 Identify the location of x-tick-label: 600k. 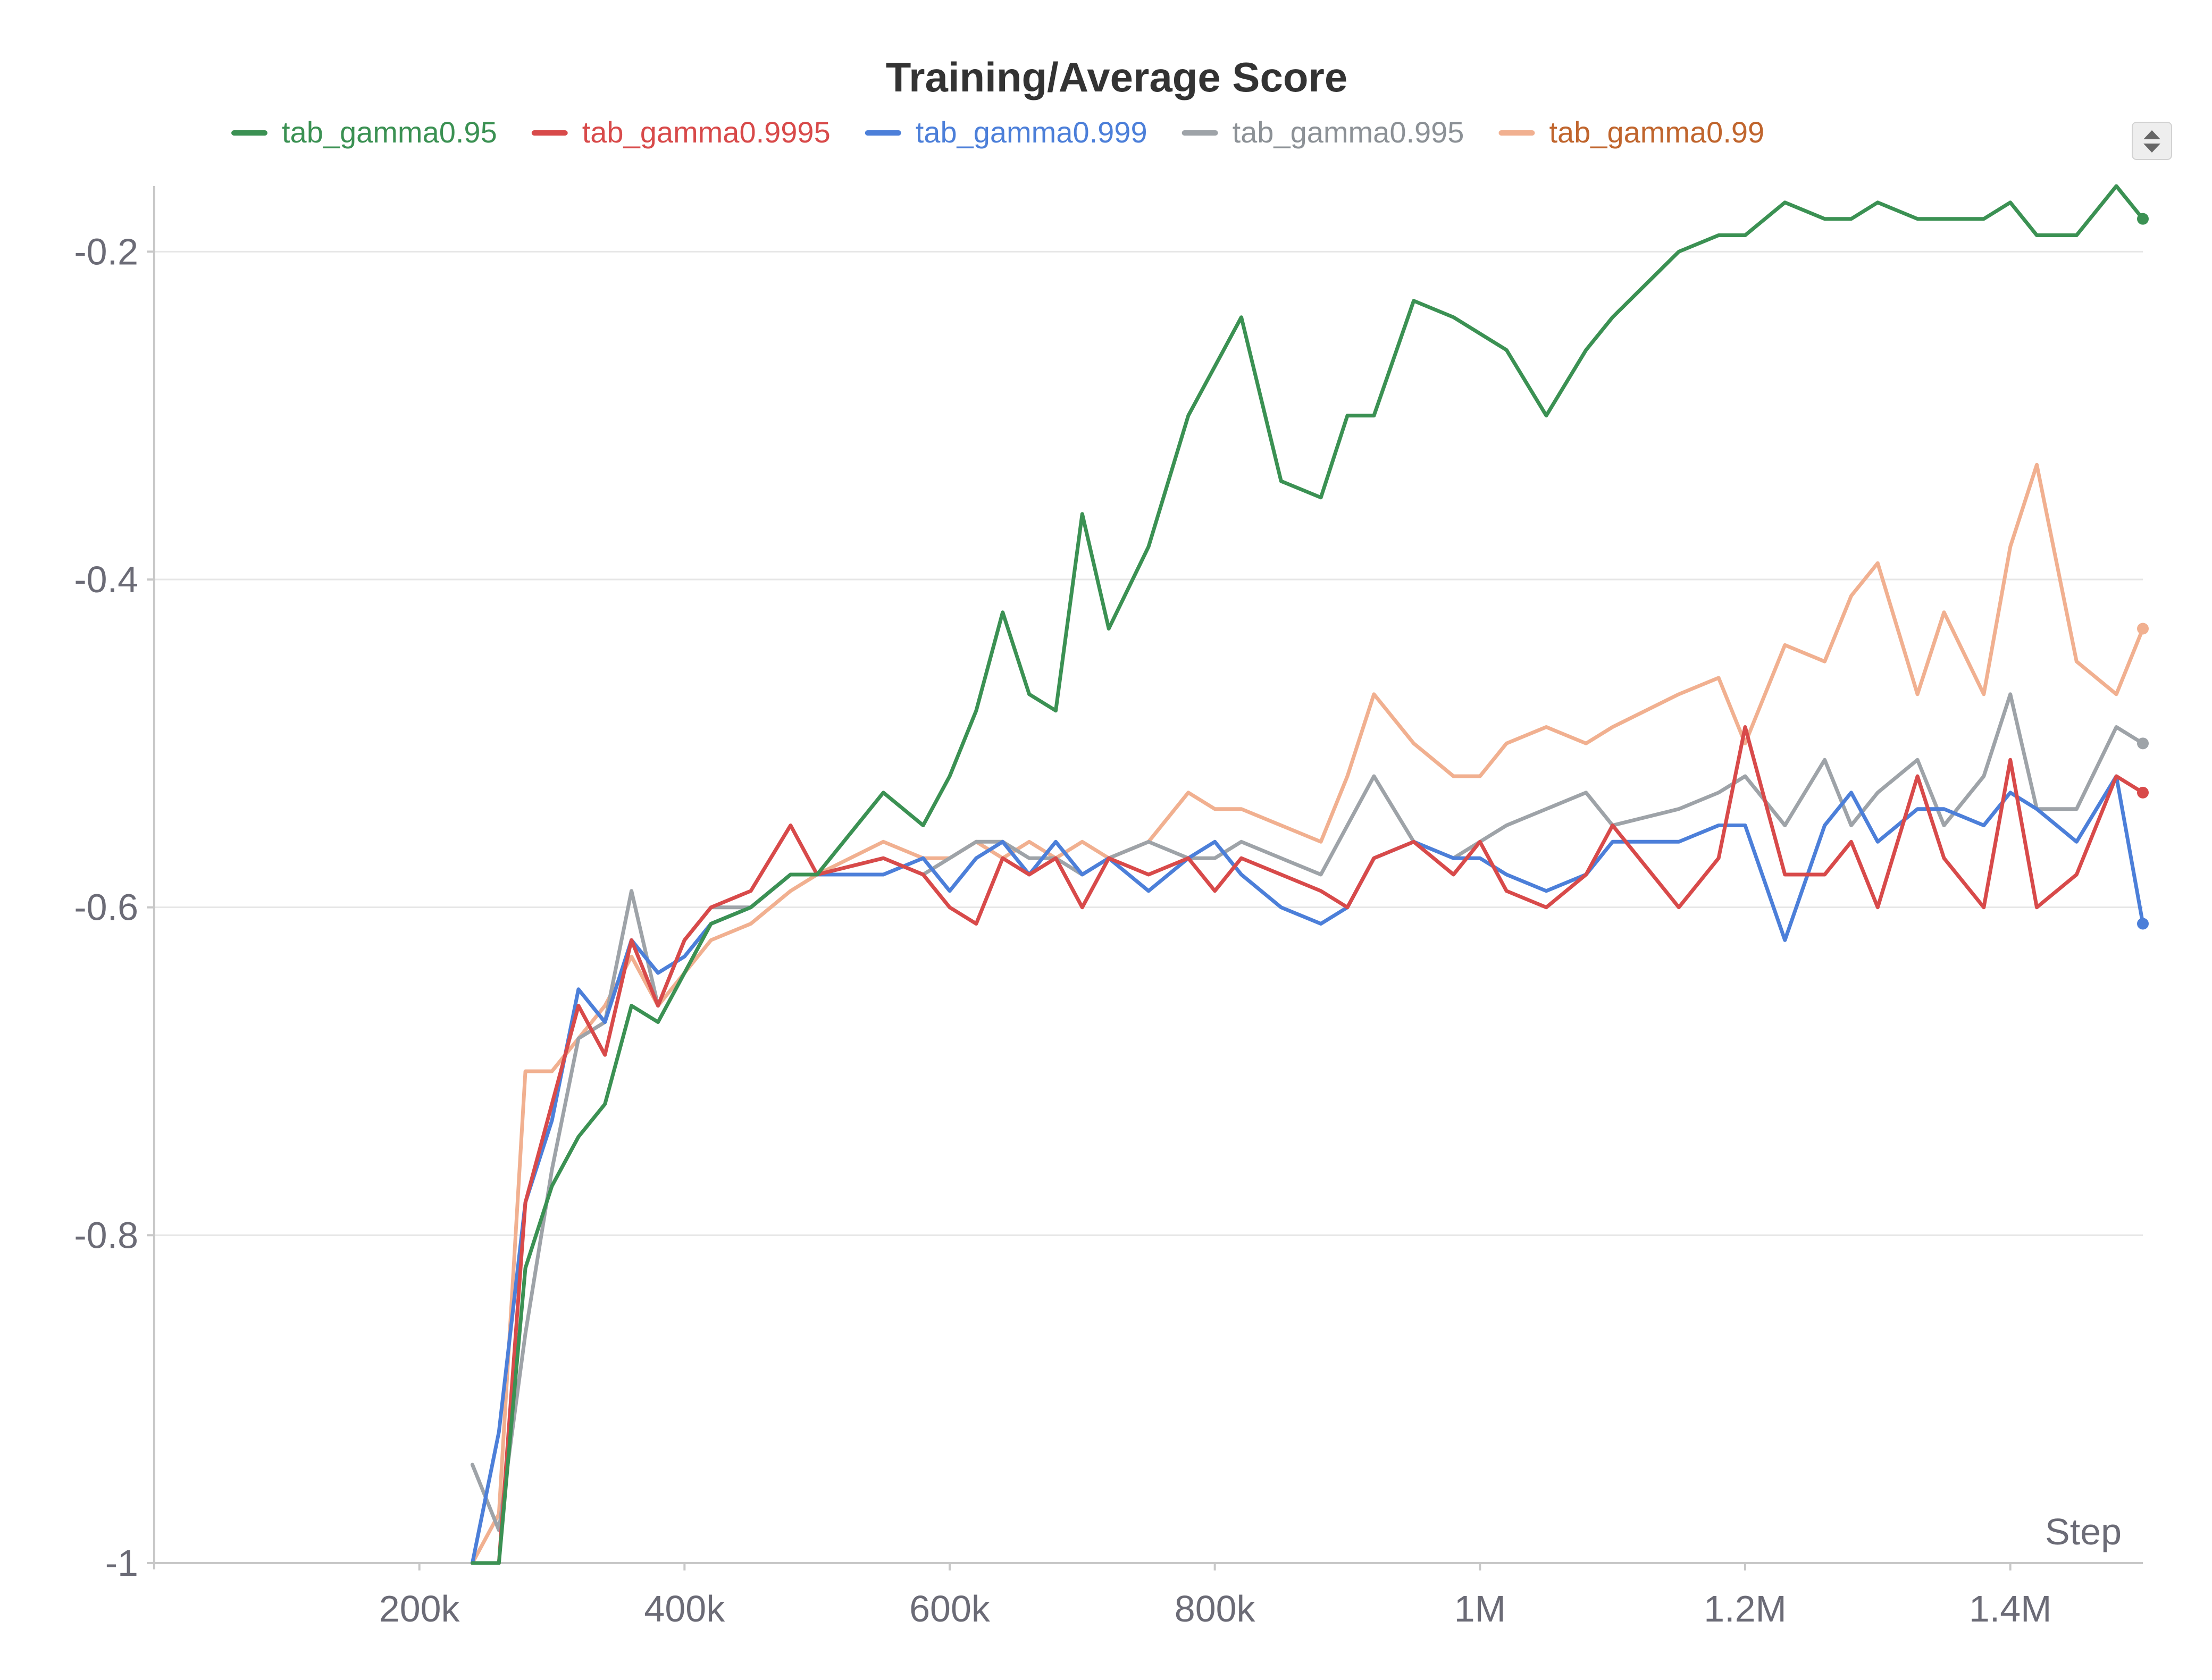
(950, 1608).